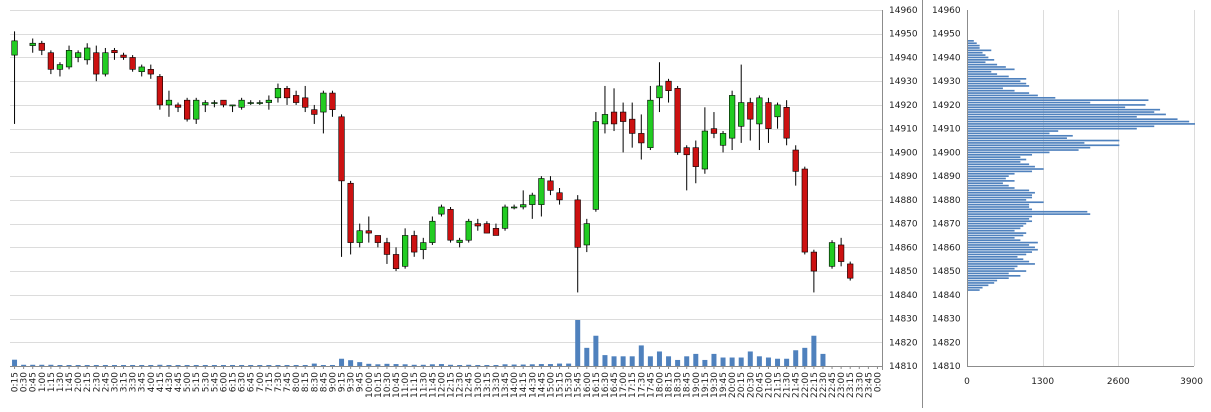 The width and height of the screenshot is (1211, 412). I want to click on y-tick-label: 14890, so click(903, 177).